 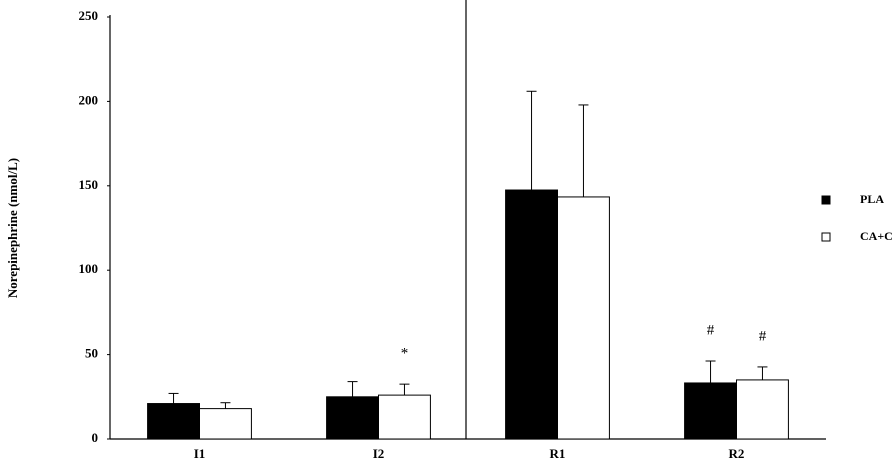 I want to click on legend-label: PLA, so click(x=872, y=199).